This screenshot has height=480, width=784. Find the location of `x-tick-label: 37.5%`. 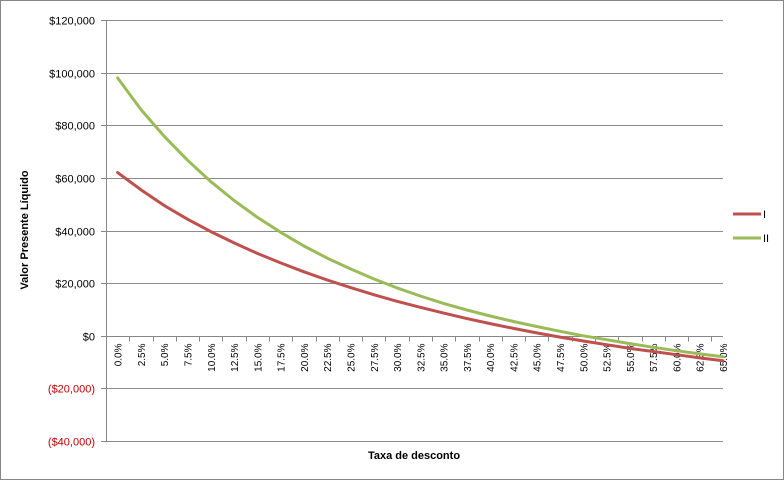

x-tick-label: 37.5% is located at coordinates (468, 357).